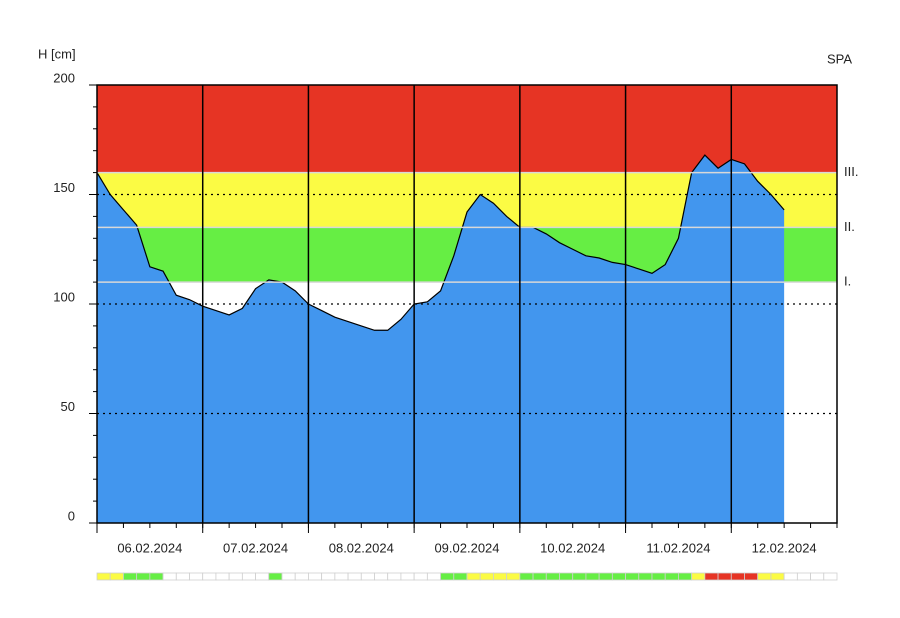  Describe the element at coordinates (68, 406) in the screenshot. I see `y-tick-label: 50` at that location.